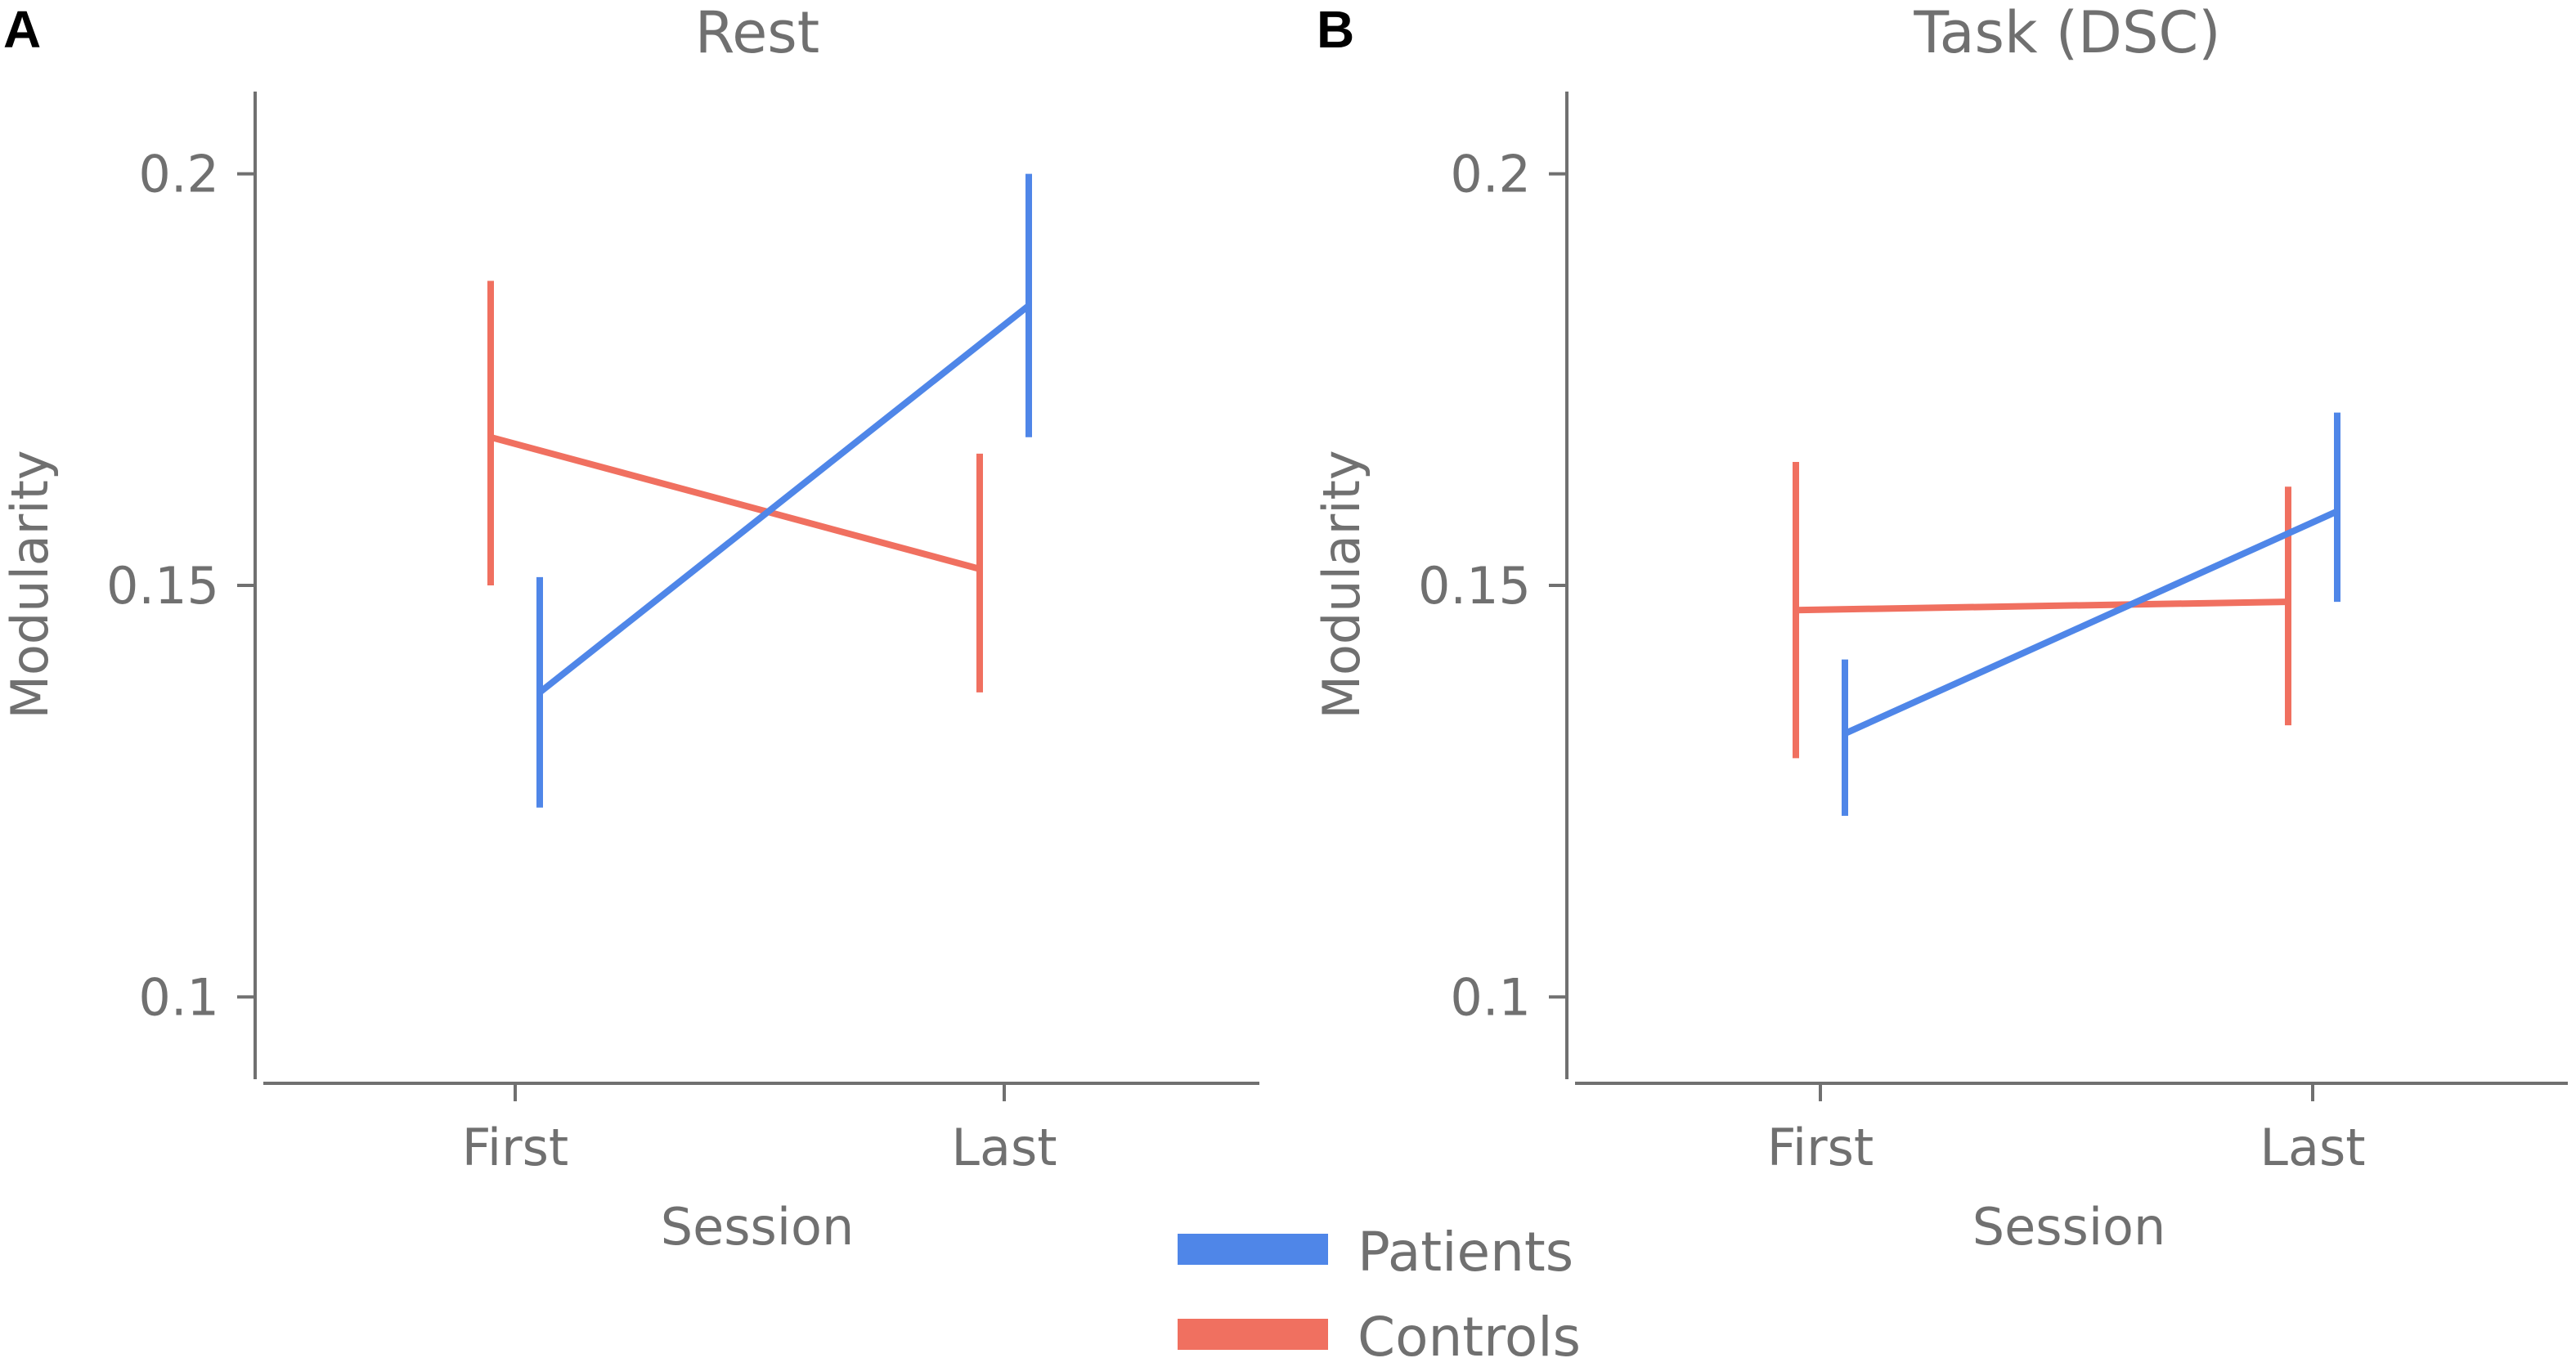  What do you see at coordinates (1465, 1252) in the screenshot?
I see `legend-label-patients: Patients` at bounding box center [1465, 1252].